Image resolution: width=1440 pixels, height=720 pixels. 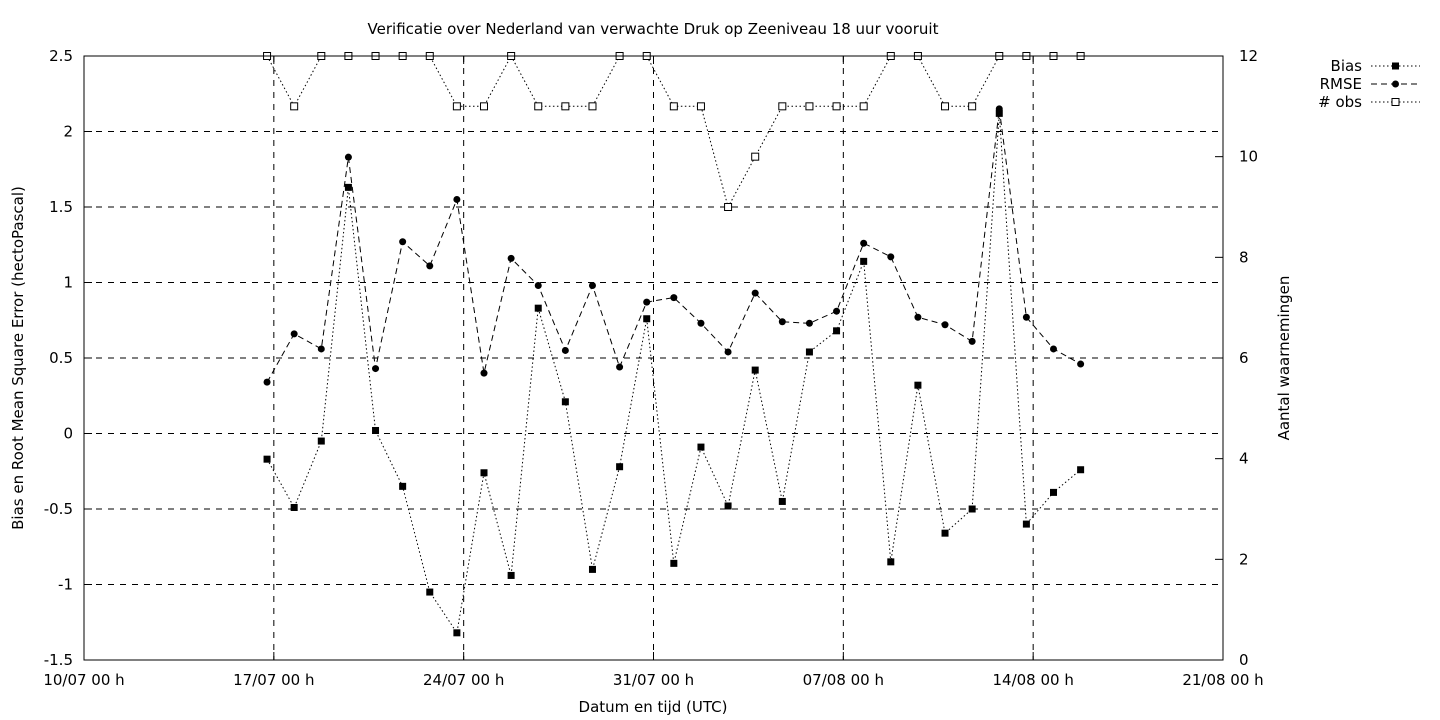 I want to click on y-tick-label: 2, so click(x=68, y=132).